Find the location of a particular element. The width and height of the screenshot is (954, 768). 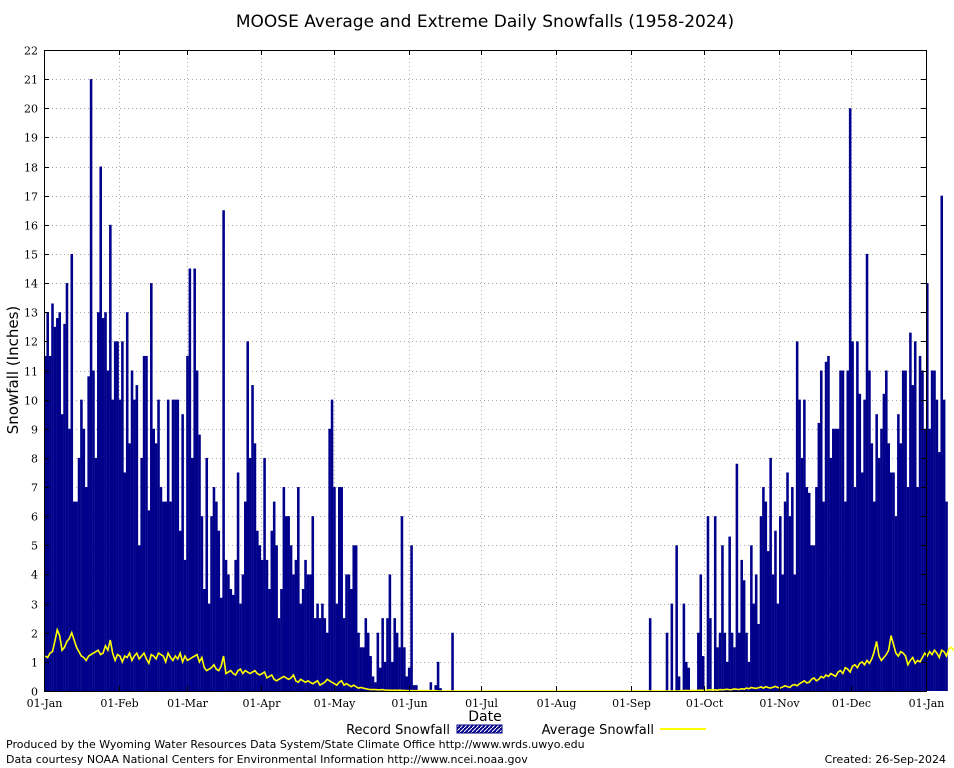

y-tick-label: 2 is located at coordinates (34, 634).